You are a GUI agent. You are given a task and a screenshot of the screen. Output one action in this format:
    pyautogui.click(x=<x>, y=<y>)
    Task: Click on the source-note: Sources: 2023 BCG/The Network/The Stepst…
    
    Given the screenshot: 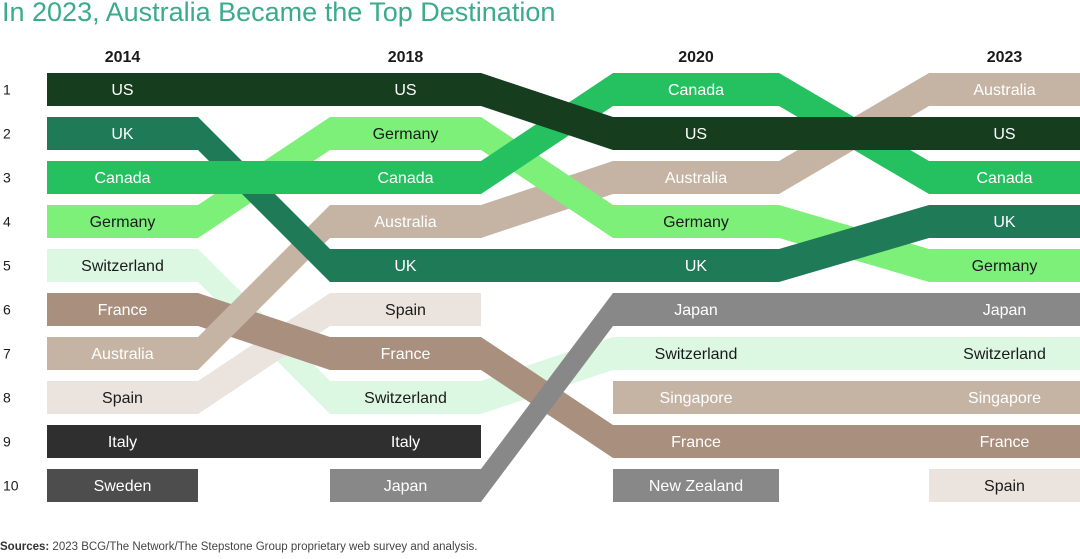 What is the action you would take?
    pyautogui.click(x=239, y=547)
    